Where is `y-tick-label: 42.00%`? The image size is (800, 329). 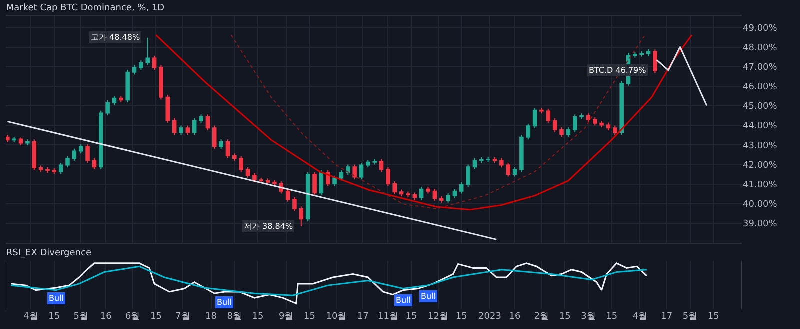
y-tick-label: 42.00% is located at coordinates (760, 165).